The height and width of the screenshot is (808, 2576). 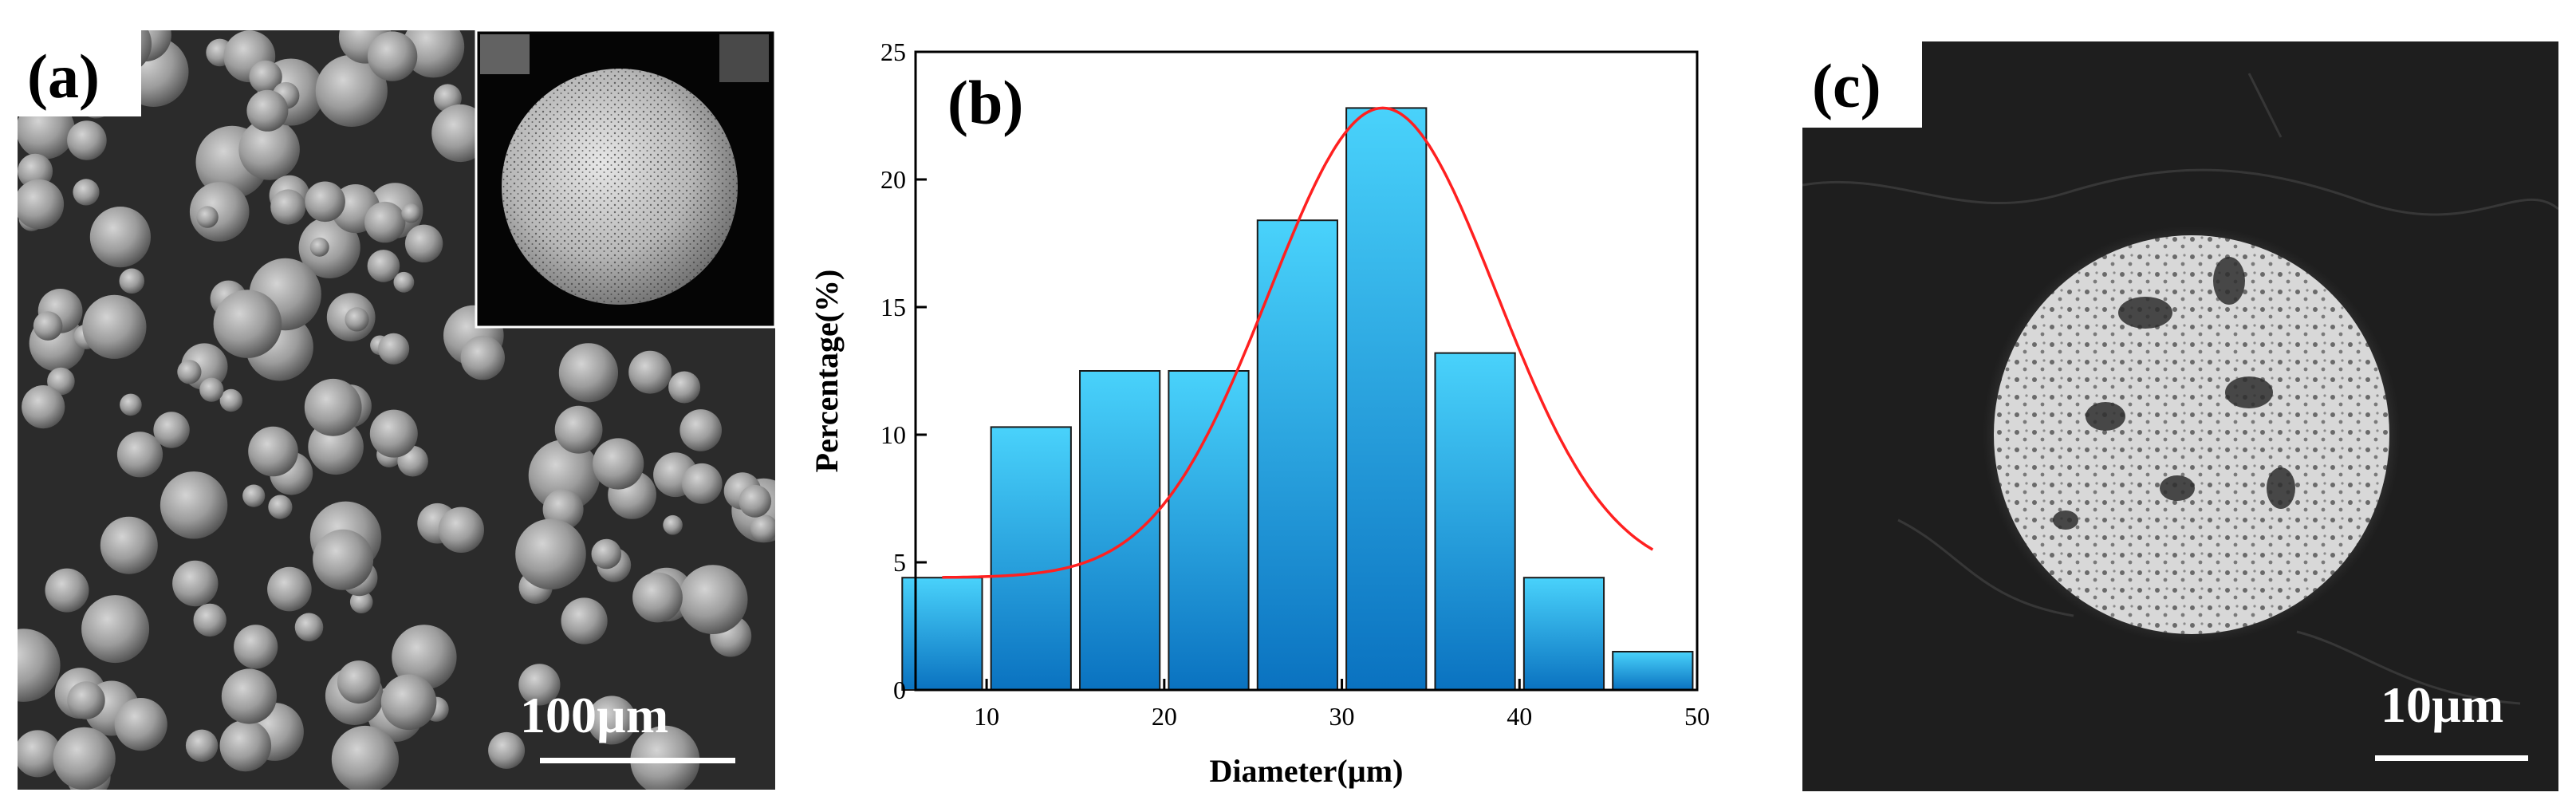 I want to click on y-tick-label: 5, so click(x=899, y=562).